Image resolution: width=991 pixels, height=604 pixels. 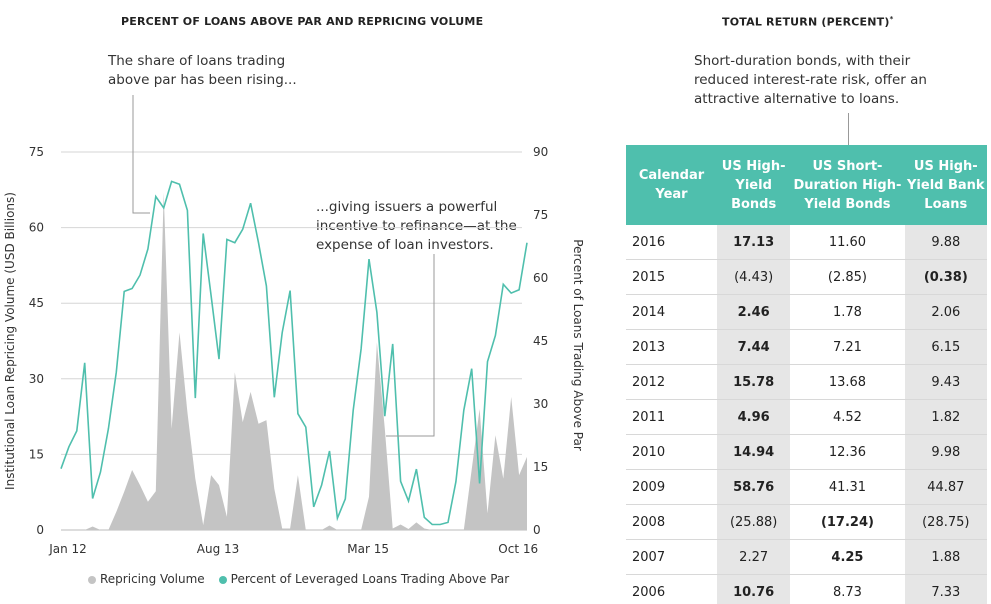 What do you see at coordinates (806, 487) in the screenshot?
I see `table-row: 2009 58.76 41.31 44.87` at bounding box center [806, 487].